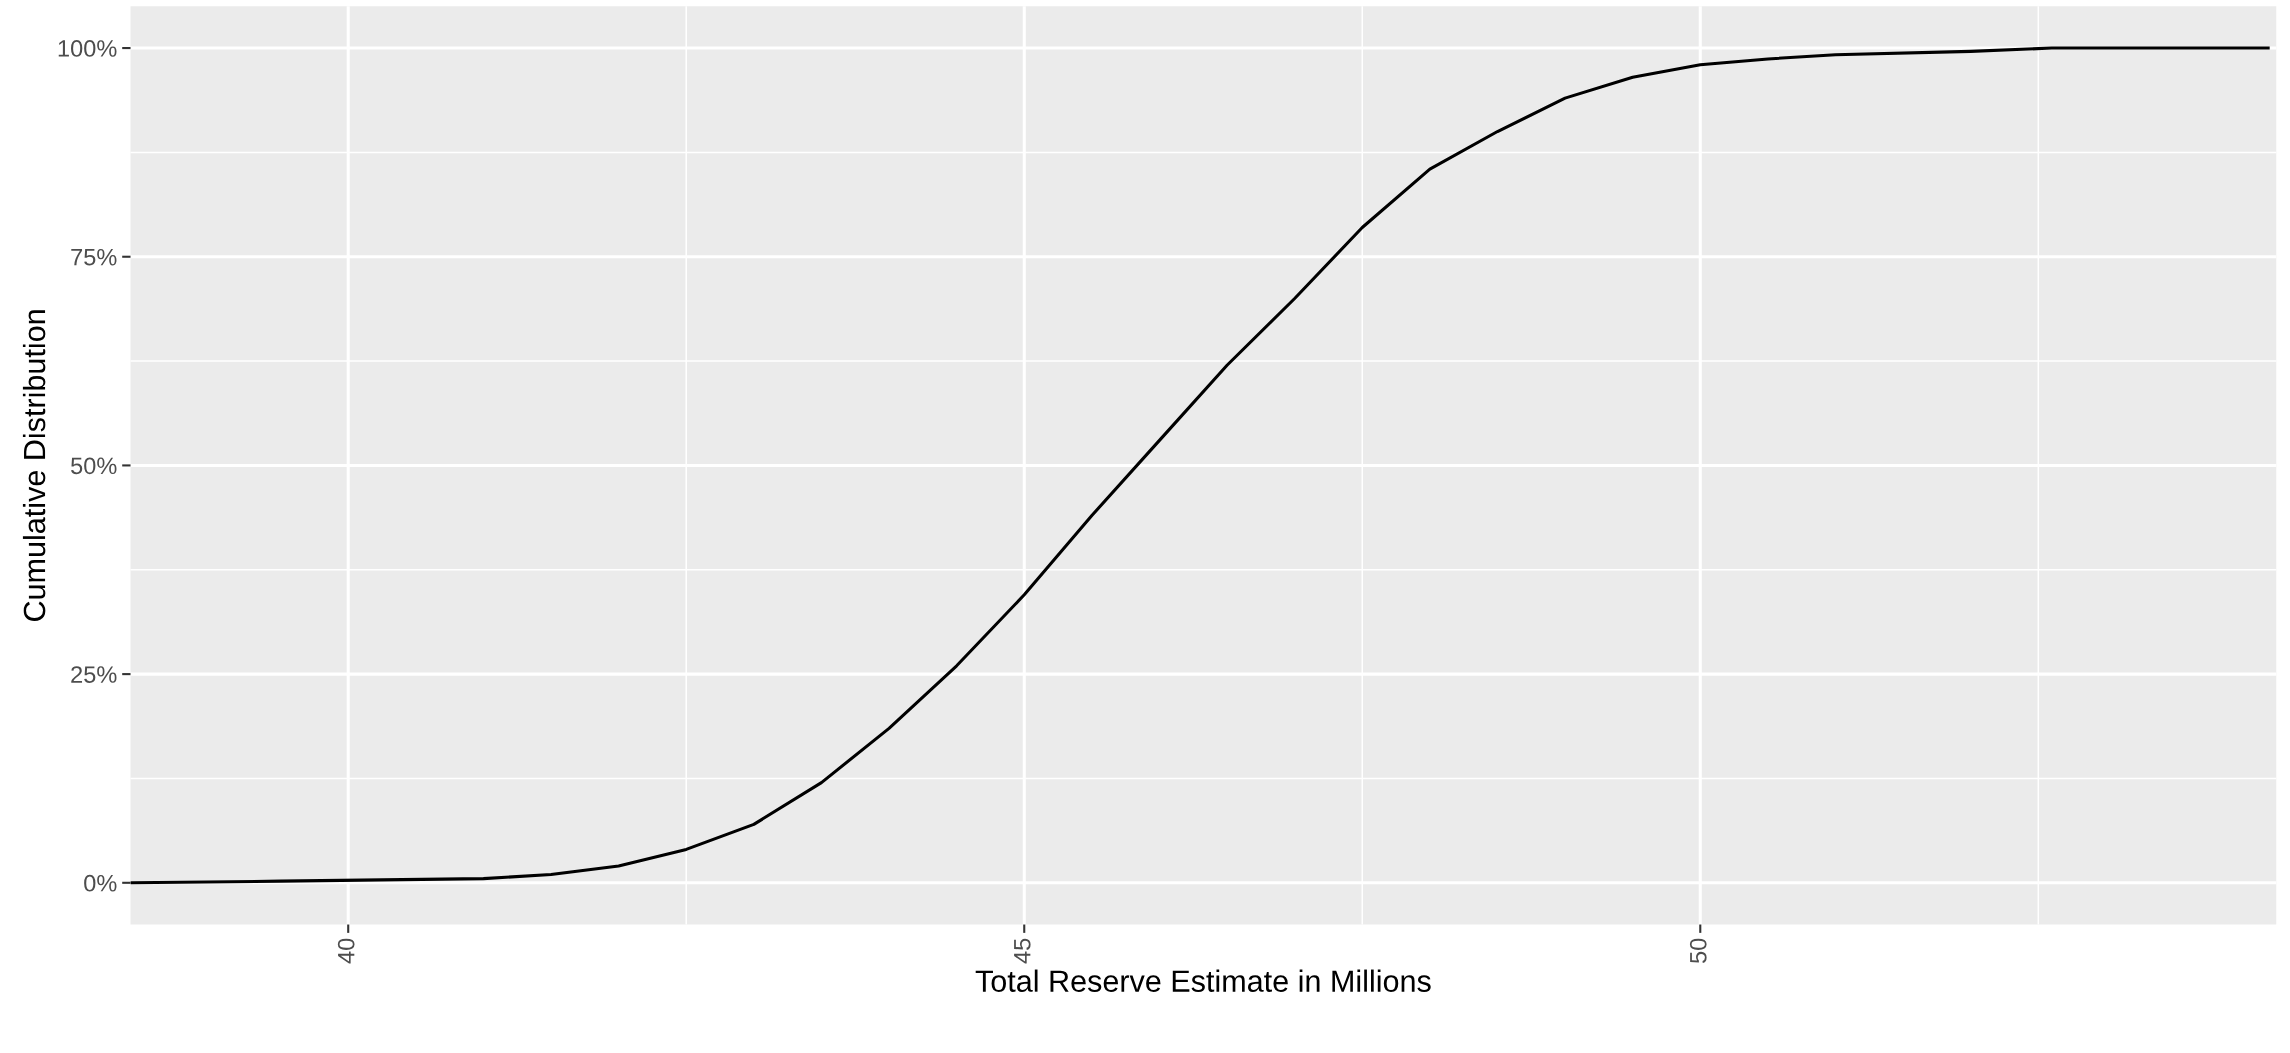  I want to click on x-tick-label: 45, so click(1022, 951).